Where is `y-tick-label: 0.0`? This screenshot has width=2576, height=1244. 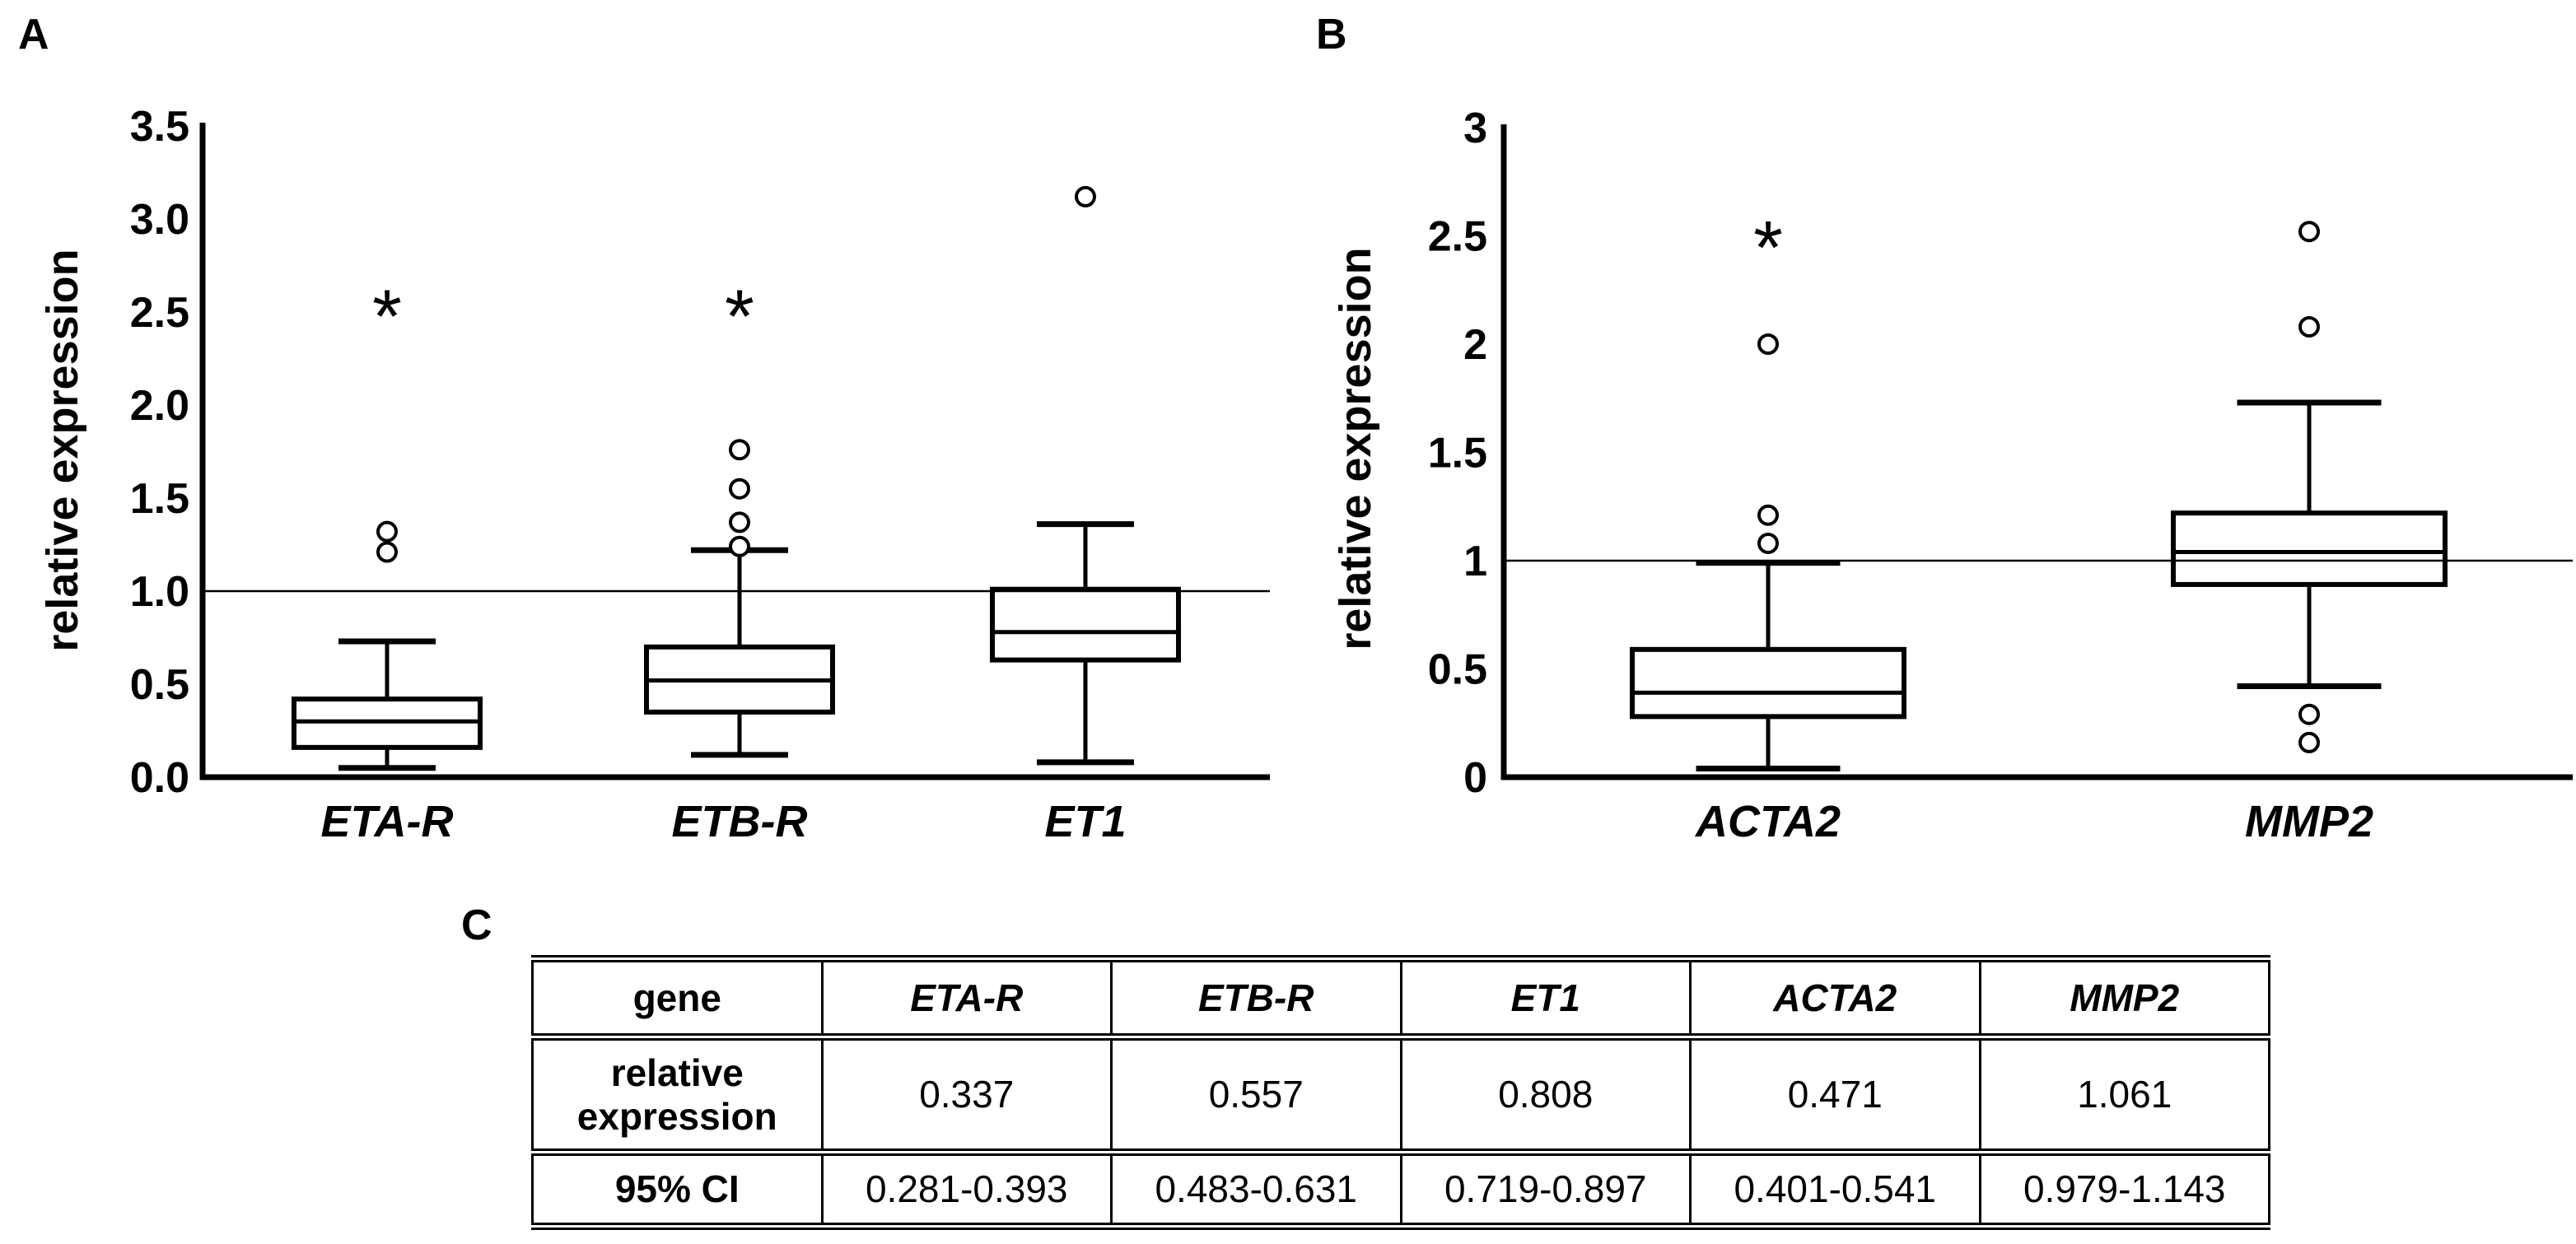
y-tick-label: 0.0 is located at coordinates (159, 778).